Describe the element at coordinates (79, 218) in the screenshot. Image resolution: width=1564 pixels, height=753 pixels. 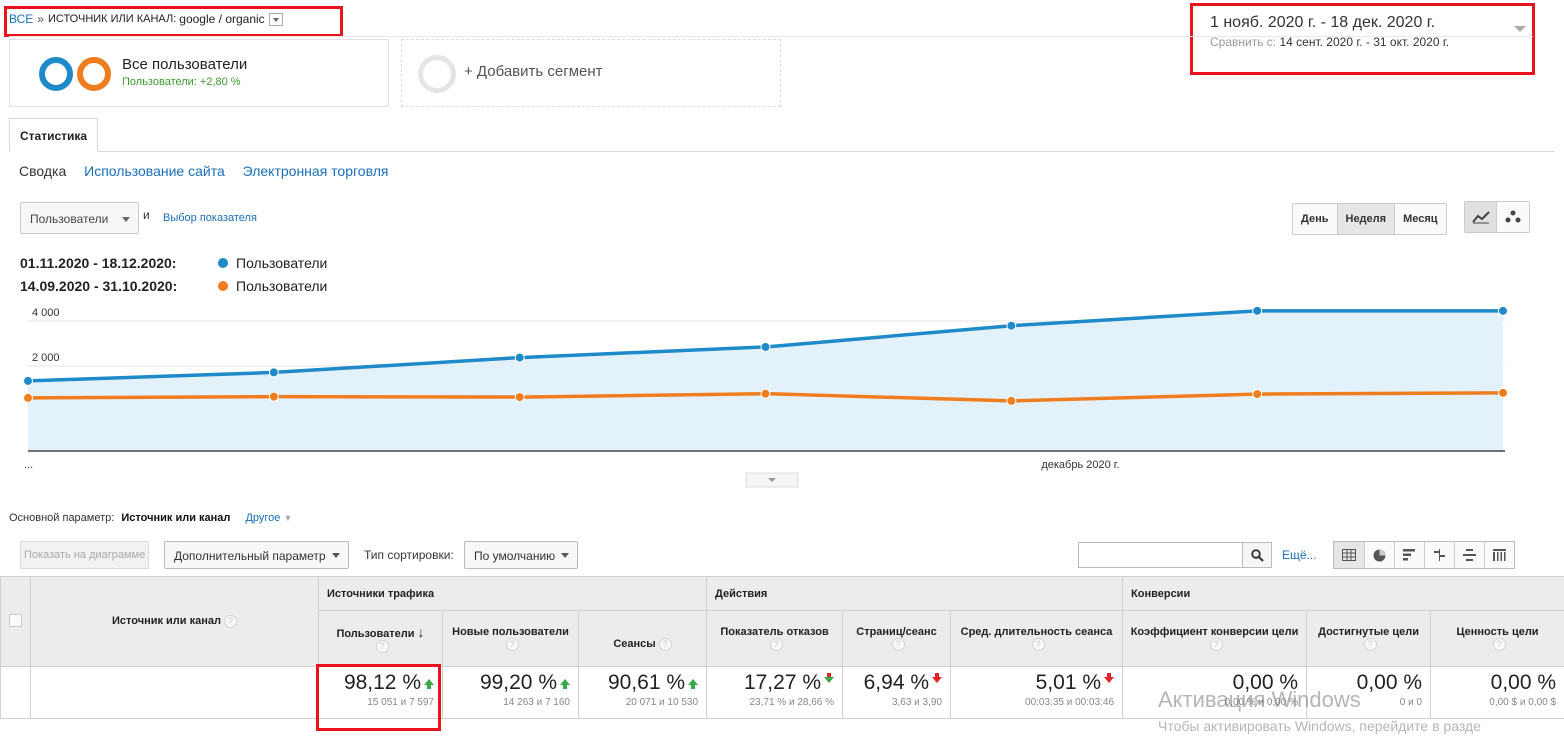
I see `metric-select: Пользователи` at that location.